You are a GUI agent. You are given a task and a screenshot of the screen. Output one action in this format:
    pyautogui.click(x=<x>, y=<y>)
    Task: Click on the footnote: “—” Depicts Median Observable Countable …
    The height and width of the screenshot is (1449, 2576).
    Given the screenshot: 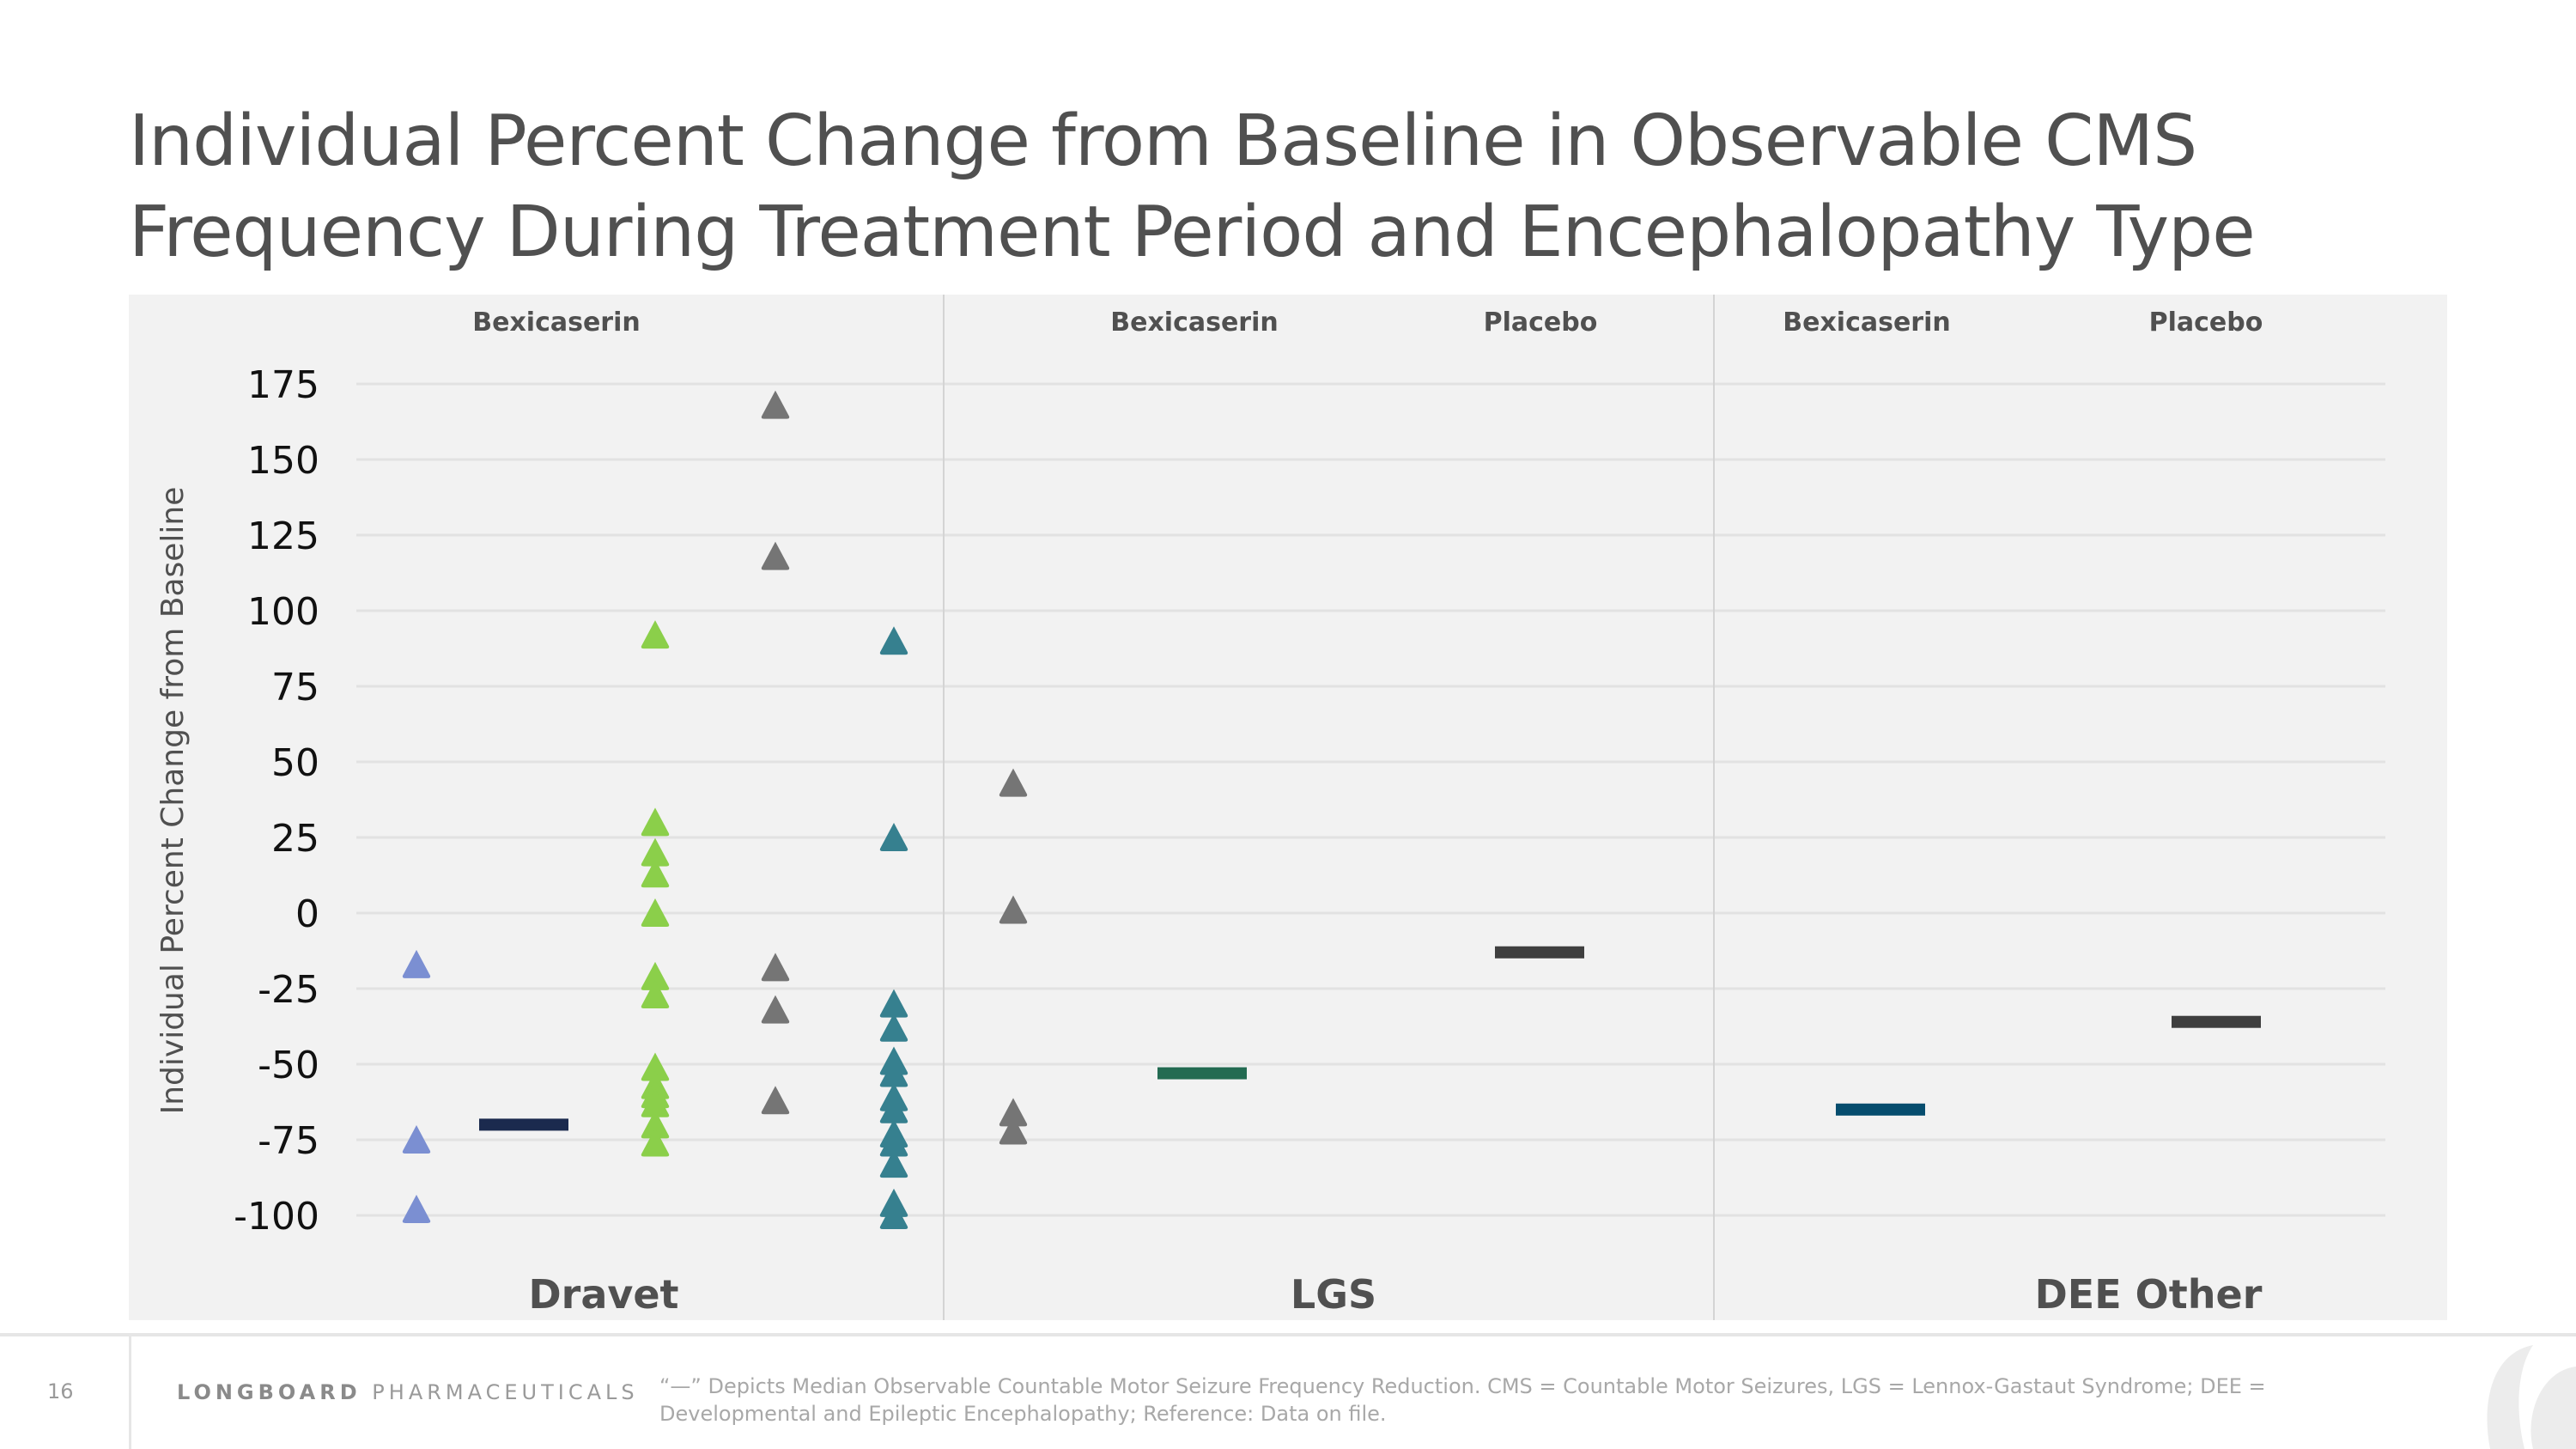 What is the action you would take?
    pyautogui.click(x=1462, y=1400)
    